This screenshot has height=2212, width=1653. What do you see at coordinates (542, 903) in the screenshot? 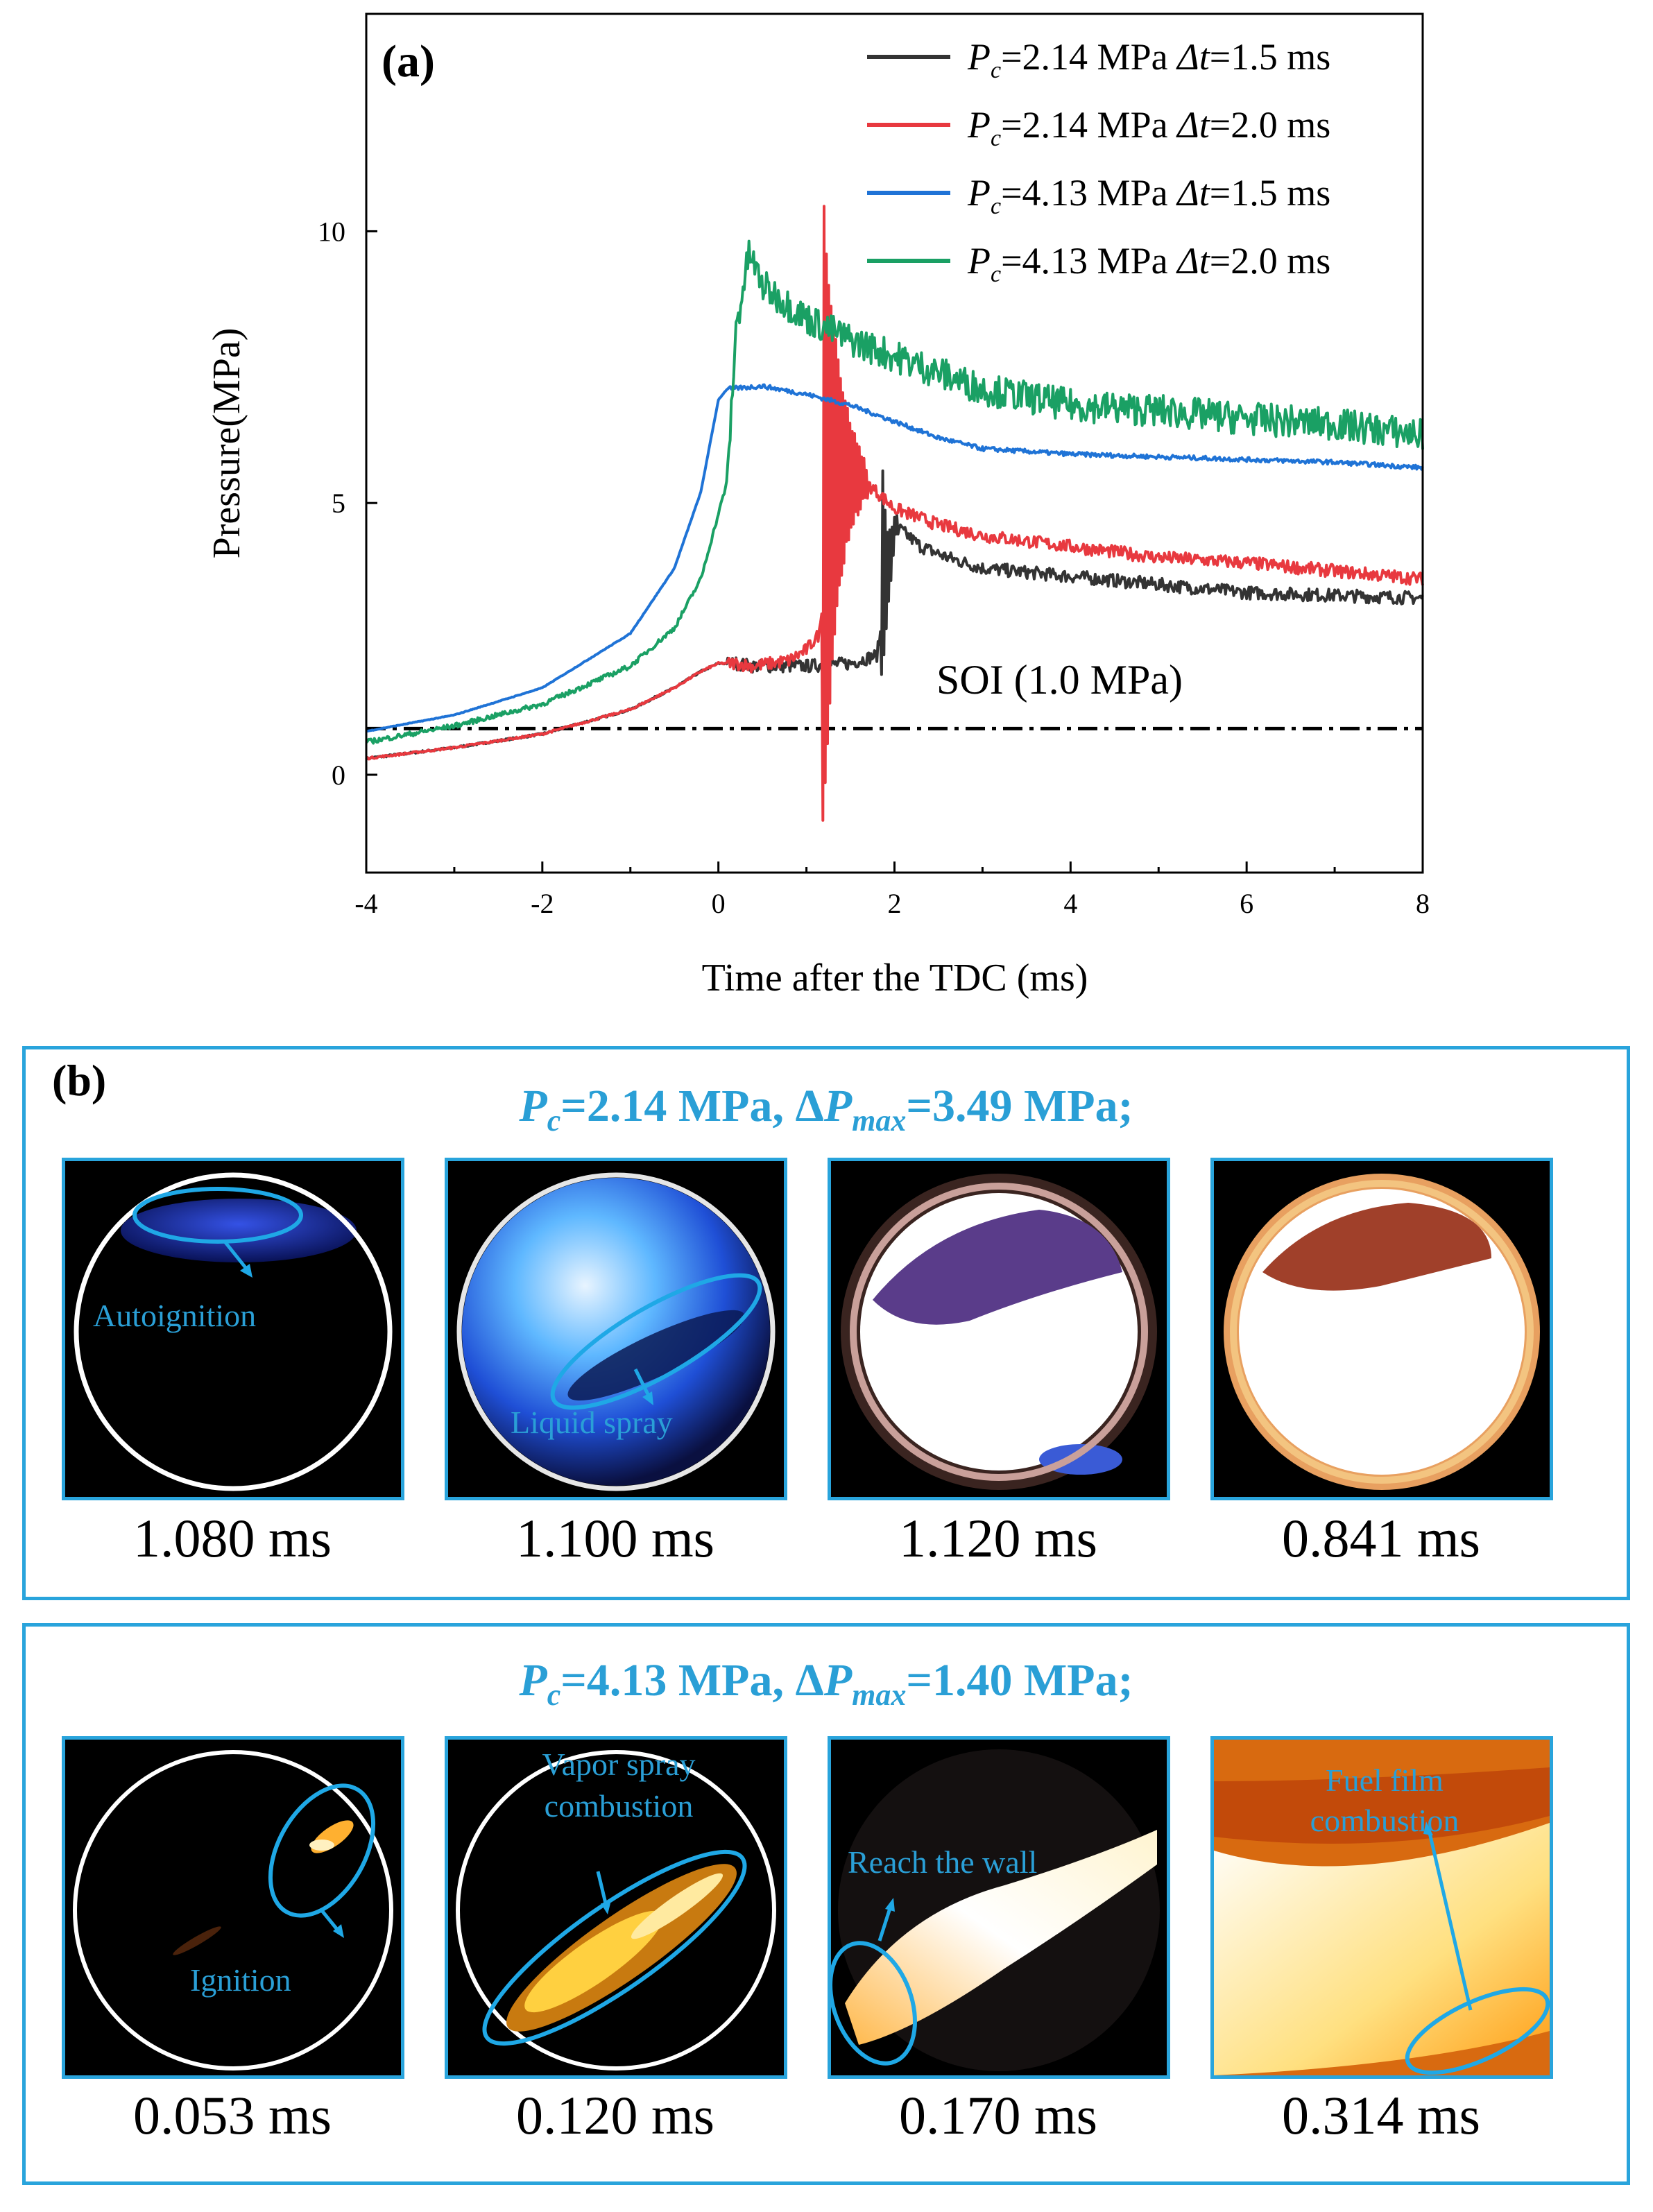
I see `x-tick-label: -2` at bounding box center [542, 903].